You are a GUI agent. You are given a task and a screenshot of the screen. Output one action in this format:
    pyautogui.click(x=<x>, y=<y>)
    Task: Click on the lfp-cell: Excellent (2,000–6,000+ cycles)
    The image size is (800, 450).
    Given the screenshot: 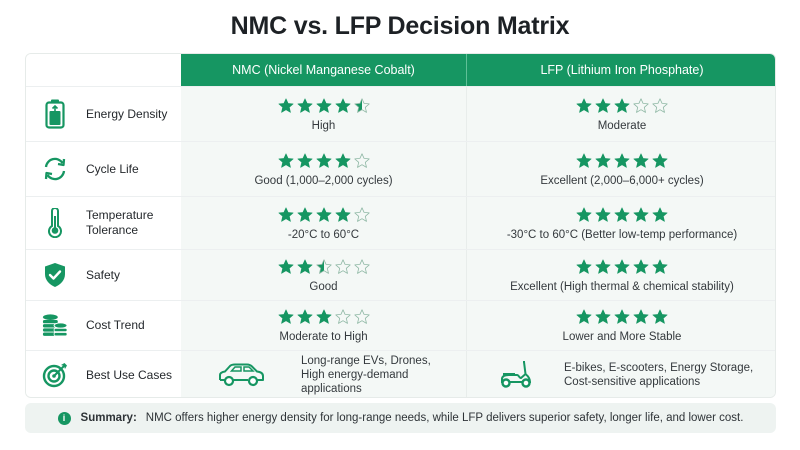 What is the action you would take?
    pyautogui.click(x=621, y=169)
    